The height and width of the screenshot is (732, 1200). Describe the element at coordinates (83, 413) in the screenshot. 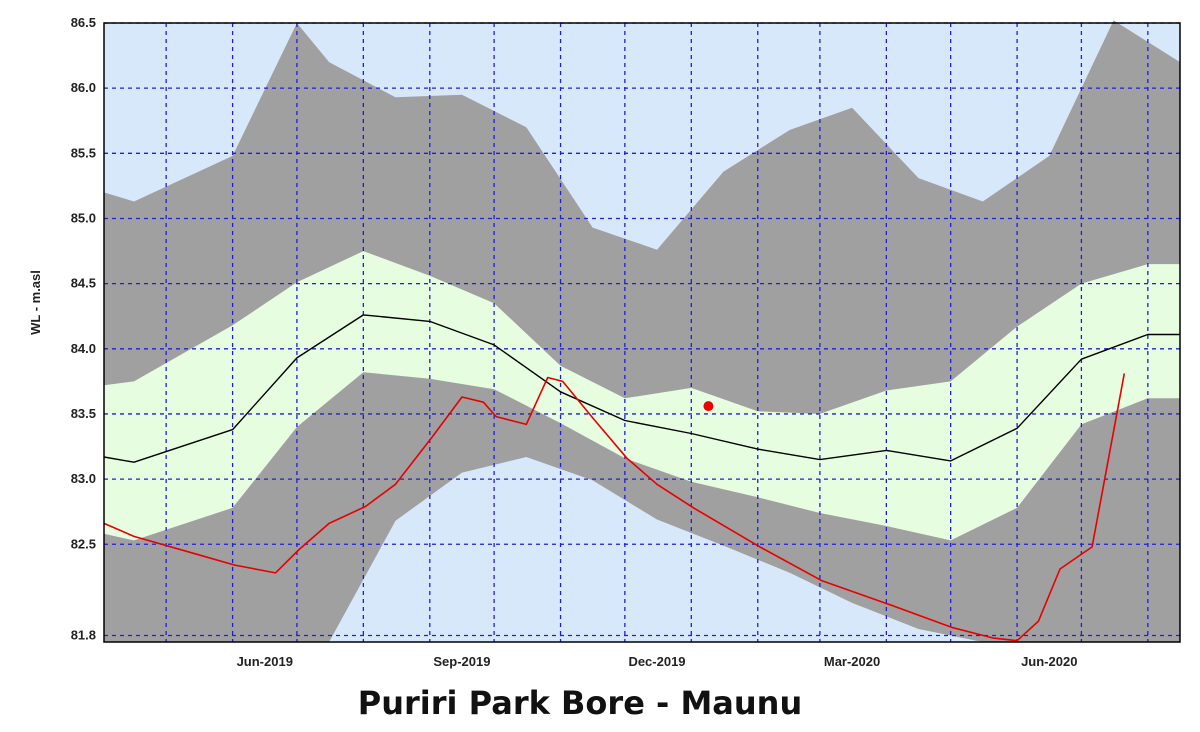

I see `y-tick-label: 83.5` at that location.